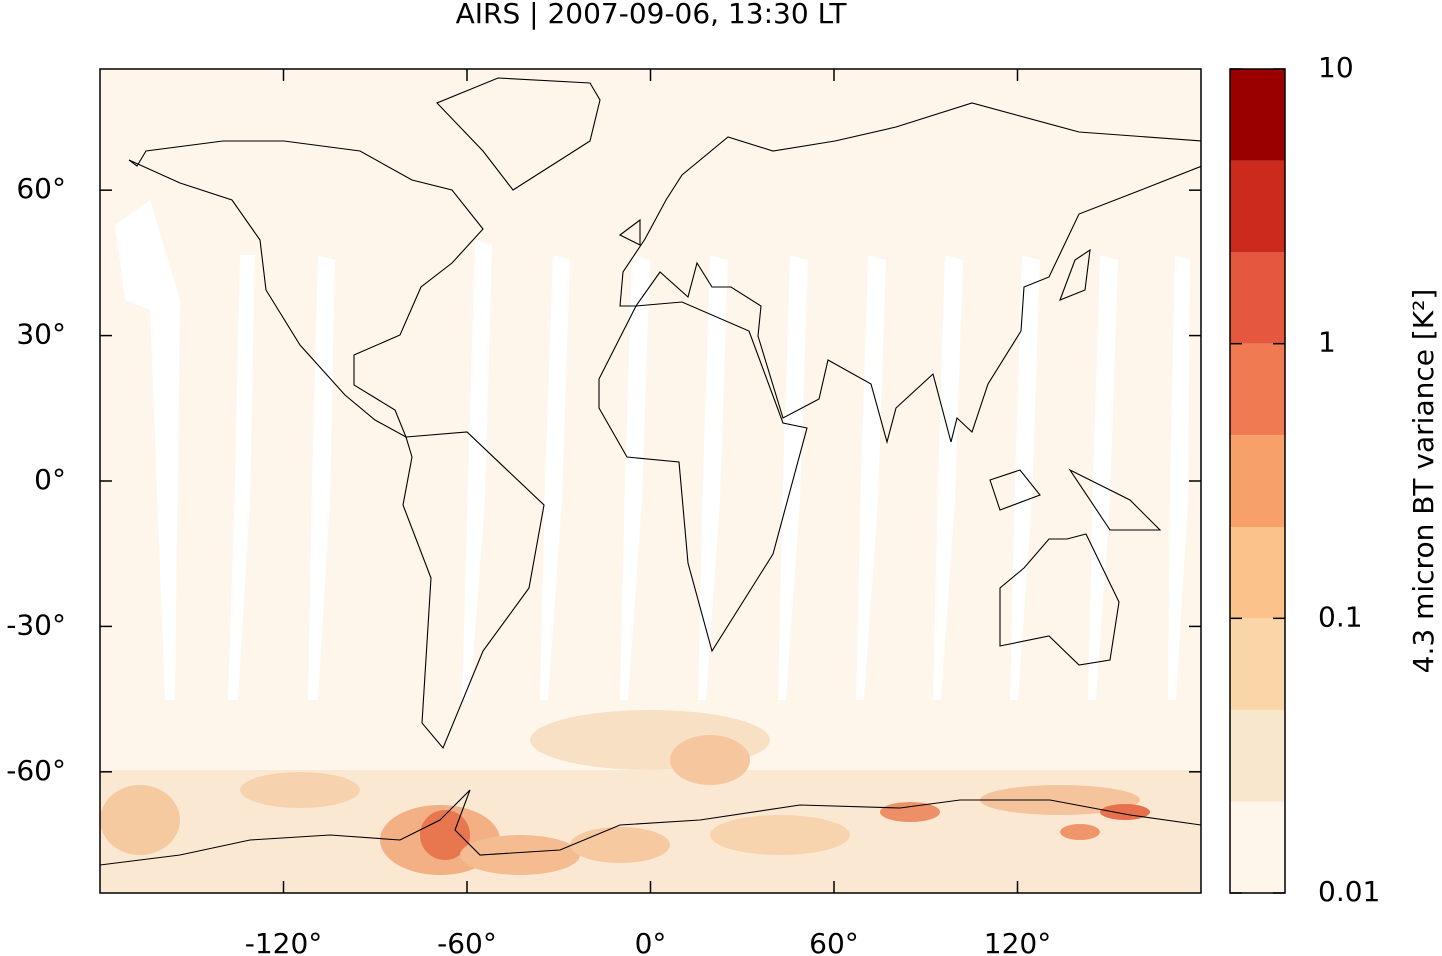 This screenshot has height=956, width=1442. I want to click on colorbar-tick-label: 10, so click(1336, 67).